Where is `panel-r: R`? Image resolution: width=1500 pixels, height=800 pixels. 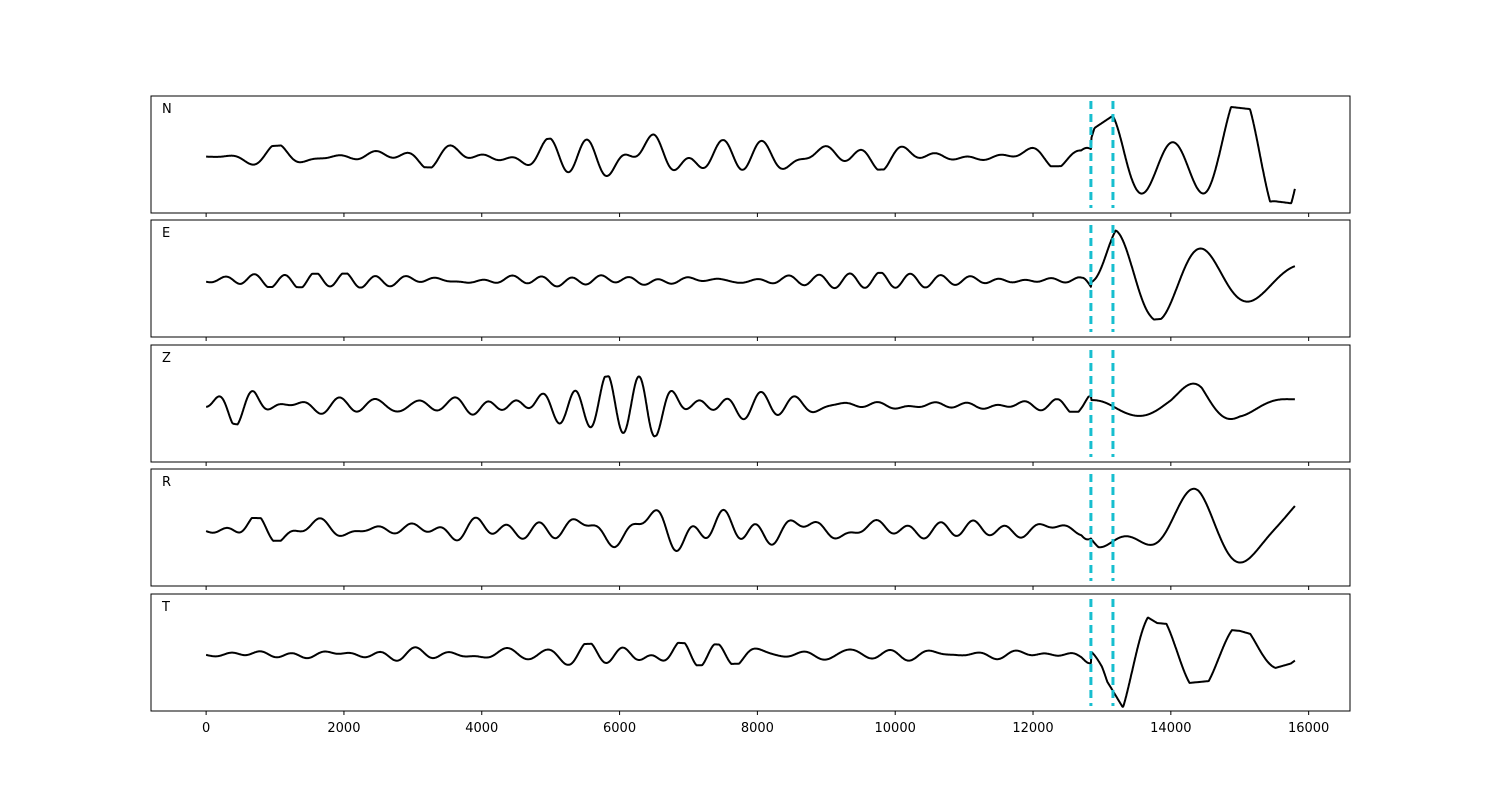 panel-r: R is located at coordinates (750, 529).